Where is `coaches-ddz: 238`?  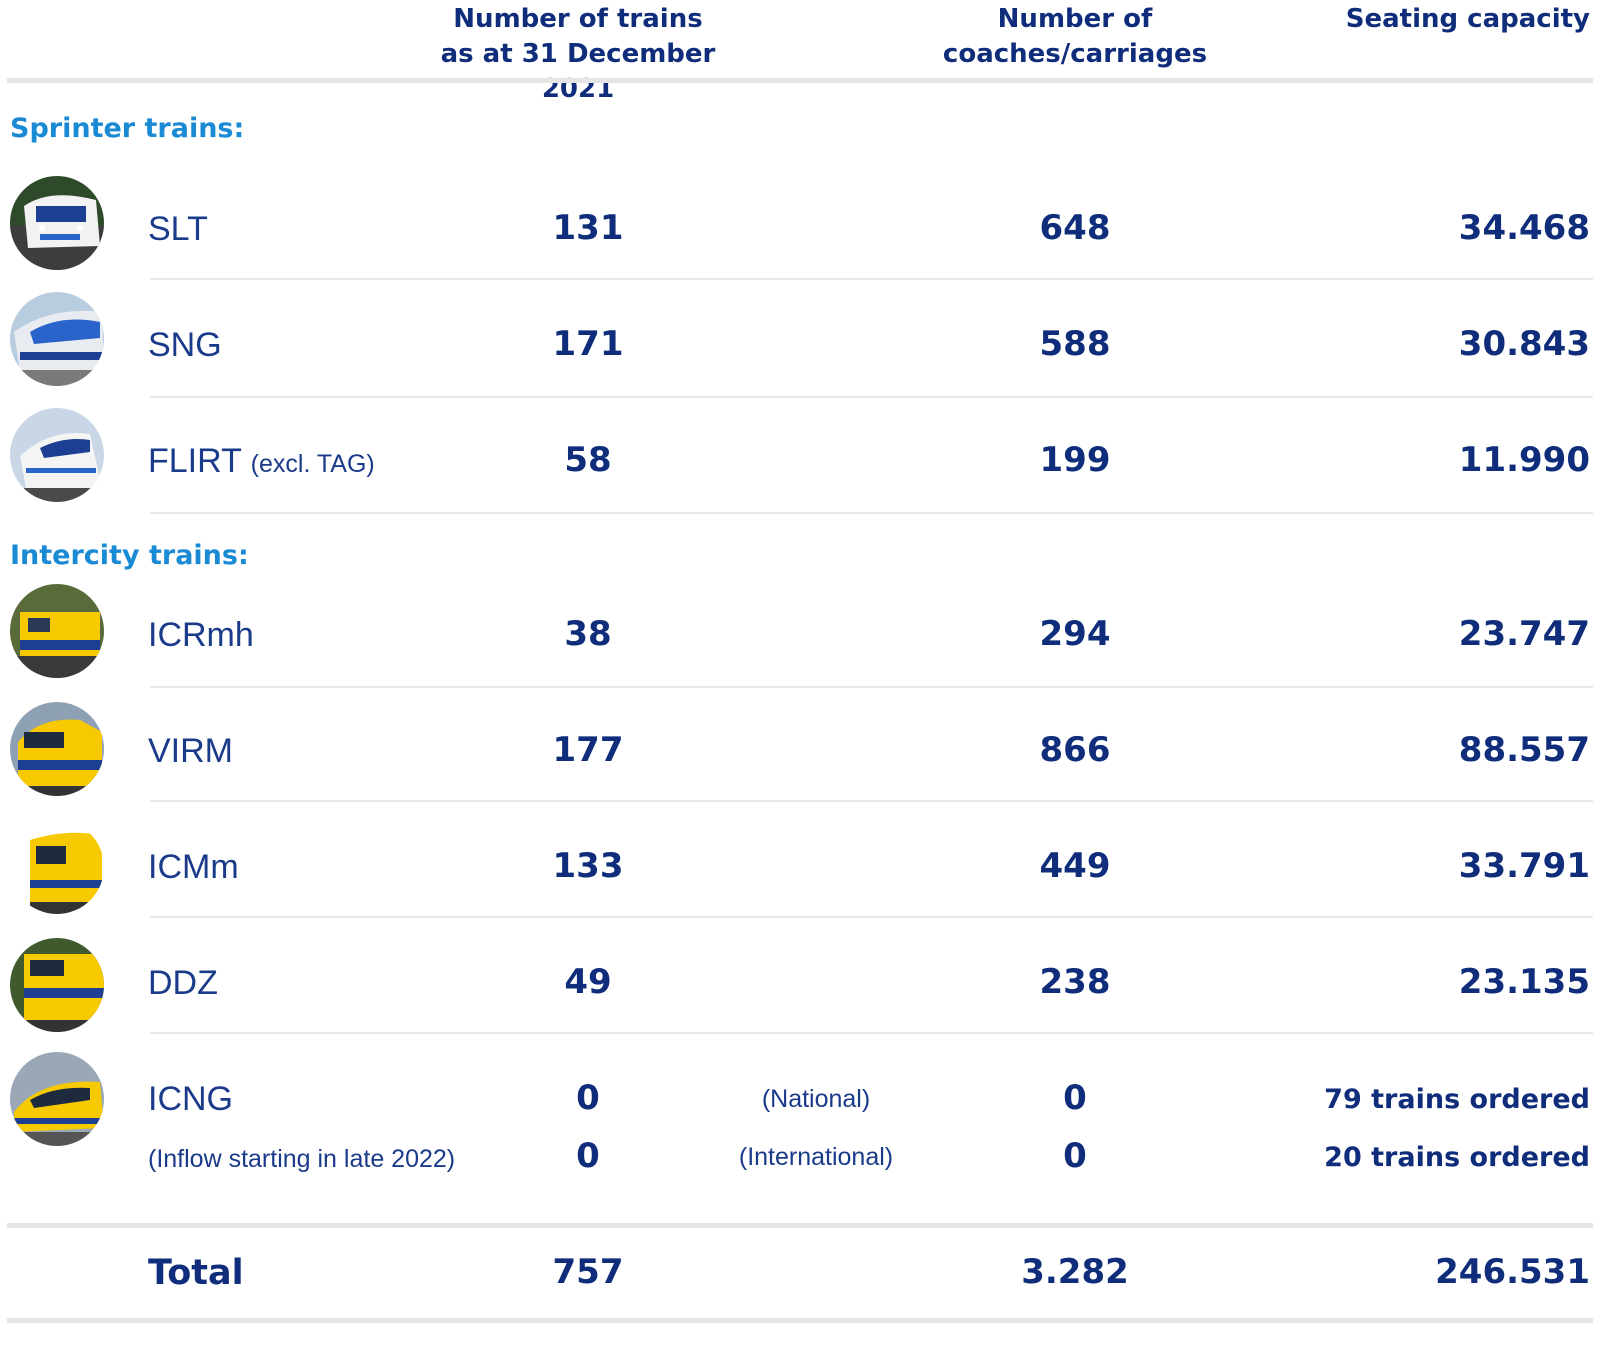
coaches-ddz: 238 is located at coordinates (1075, 982).